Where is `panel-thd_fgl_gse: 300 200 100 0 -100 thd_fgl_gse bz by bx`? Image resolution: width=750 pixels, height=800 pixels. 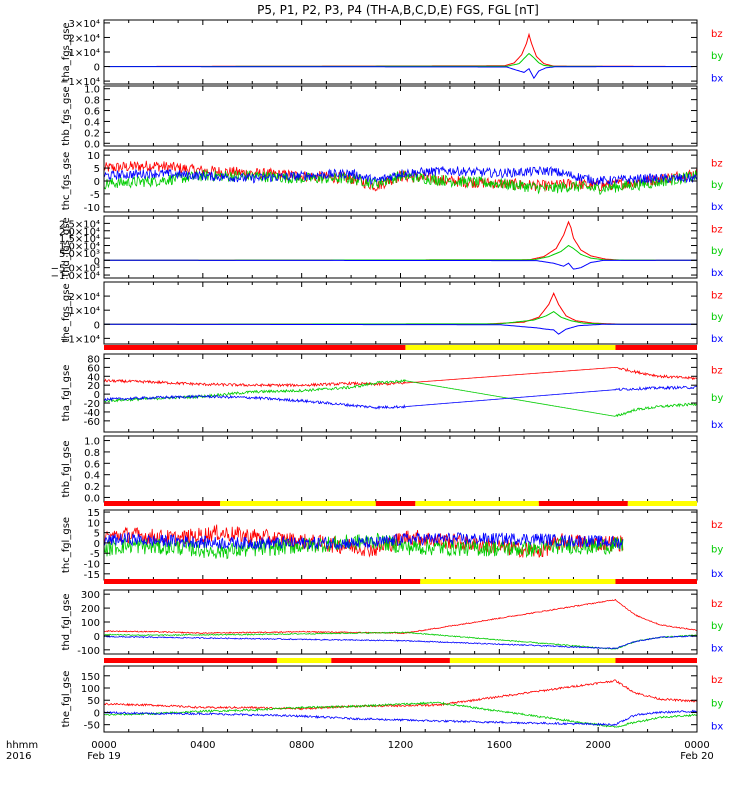 panel-thd_fgl_gse: 300 200 100 0 -100 thd_fgl_gse bz by bx is located at coordinates (392, 623).